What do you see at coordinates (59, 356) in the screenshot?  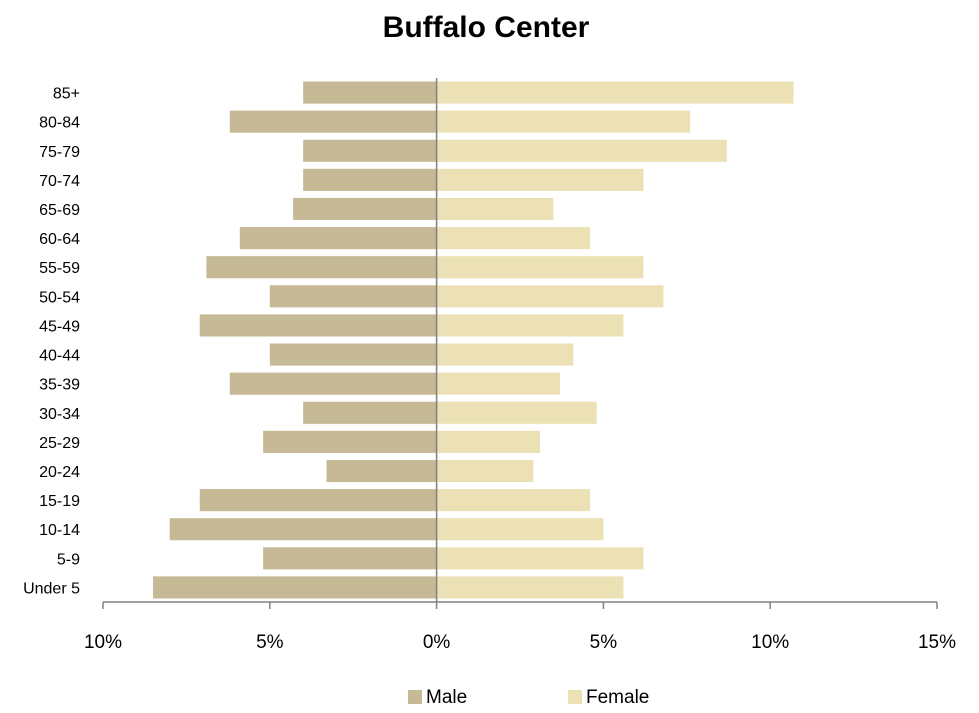 I see `y-tick-label: 40-44` at bounding box center [59, 356].